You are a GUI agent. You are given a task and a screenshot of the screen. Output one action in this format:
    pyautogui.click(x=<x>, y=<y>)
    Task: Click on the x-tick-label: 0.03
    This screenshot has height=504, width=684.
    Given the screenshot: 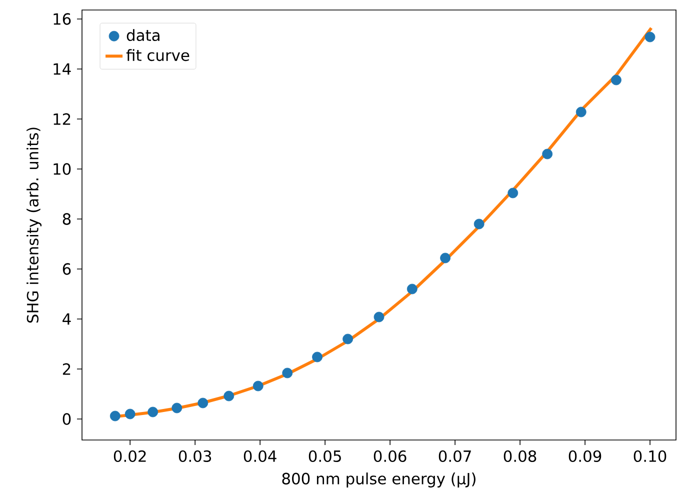 What is the action you would take?
    pyautogui.click(x=195, y=456)
    